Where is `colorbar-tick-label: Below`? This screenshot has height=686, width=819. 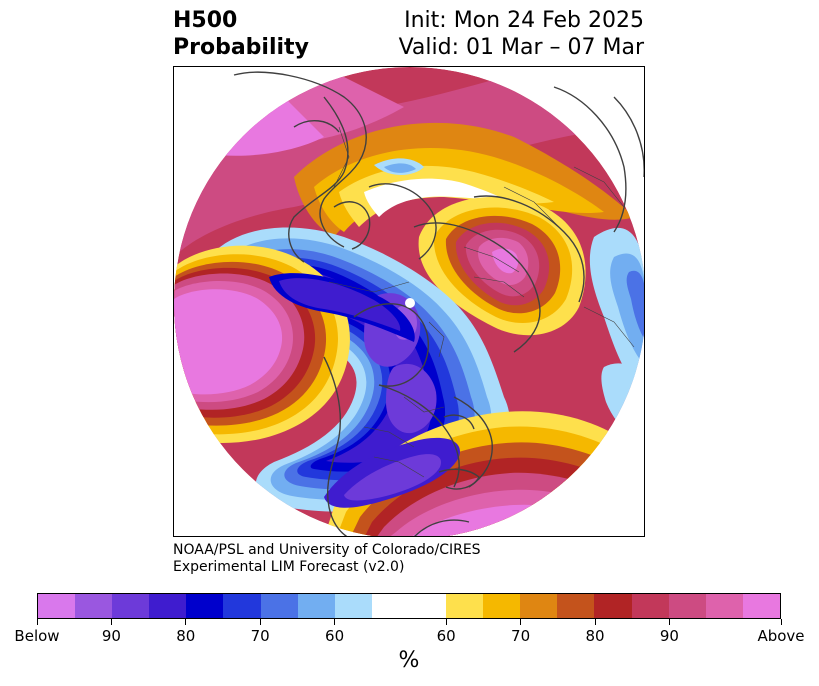 colorbar-tick-label: Below is located at coordinates (37, 636).